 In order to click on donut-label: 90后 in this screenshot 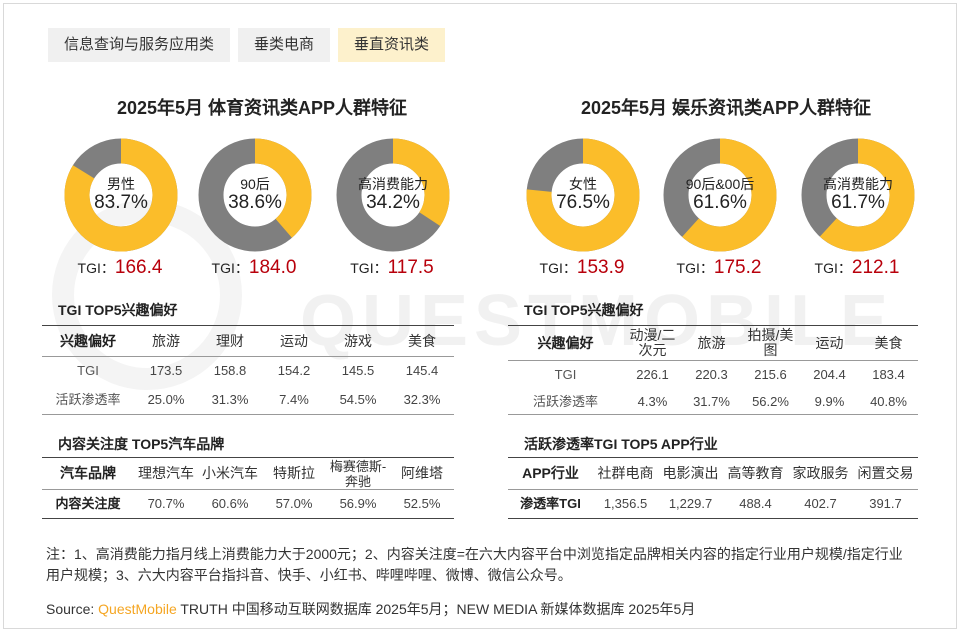, I will do `click(255, 184)`.